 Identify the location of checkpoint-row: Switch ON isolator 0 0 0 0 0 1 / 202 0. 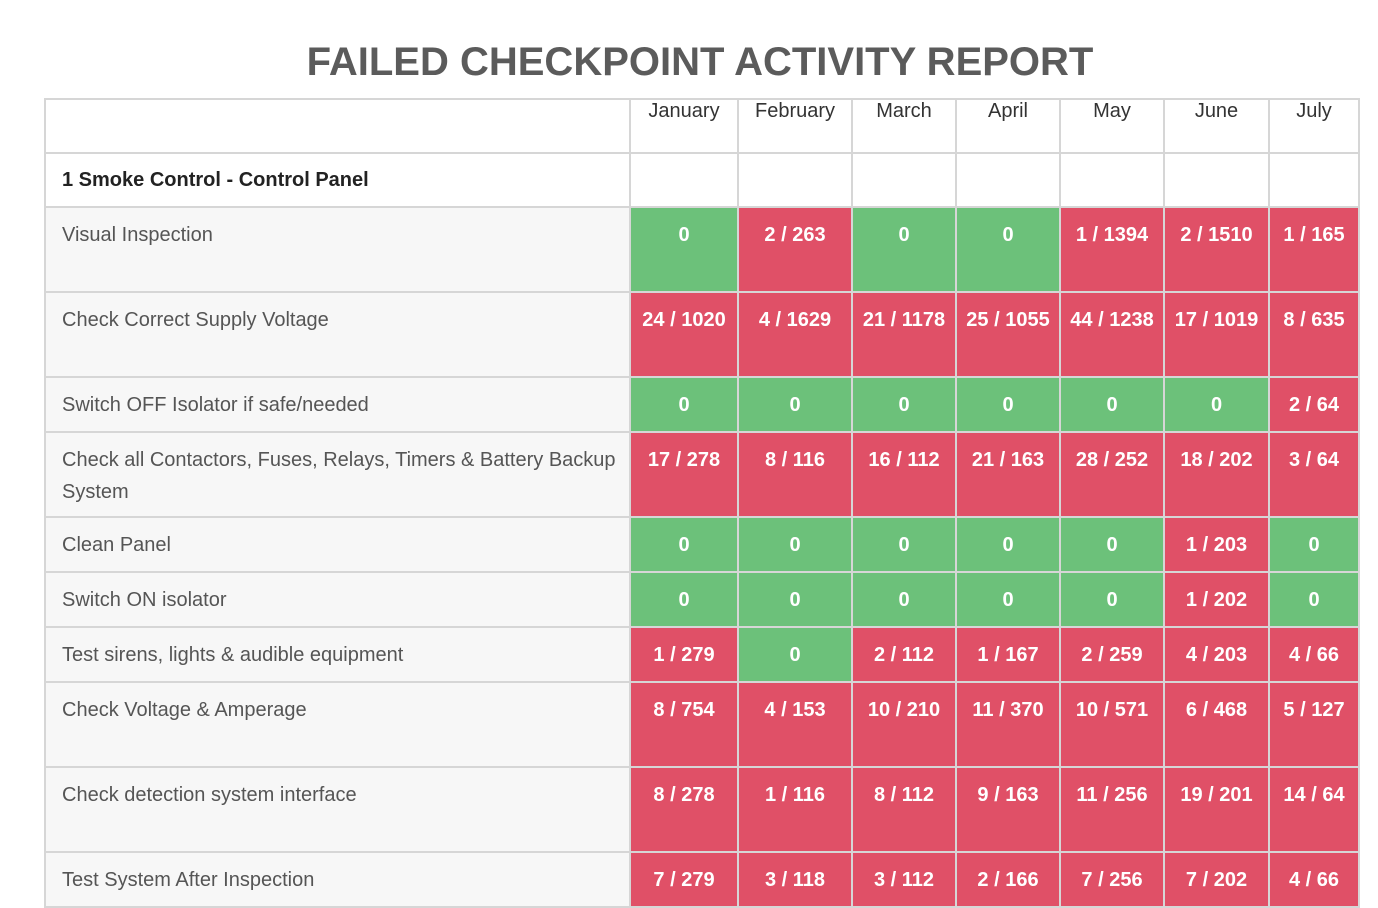
(702, 599).